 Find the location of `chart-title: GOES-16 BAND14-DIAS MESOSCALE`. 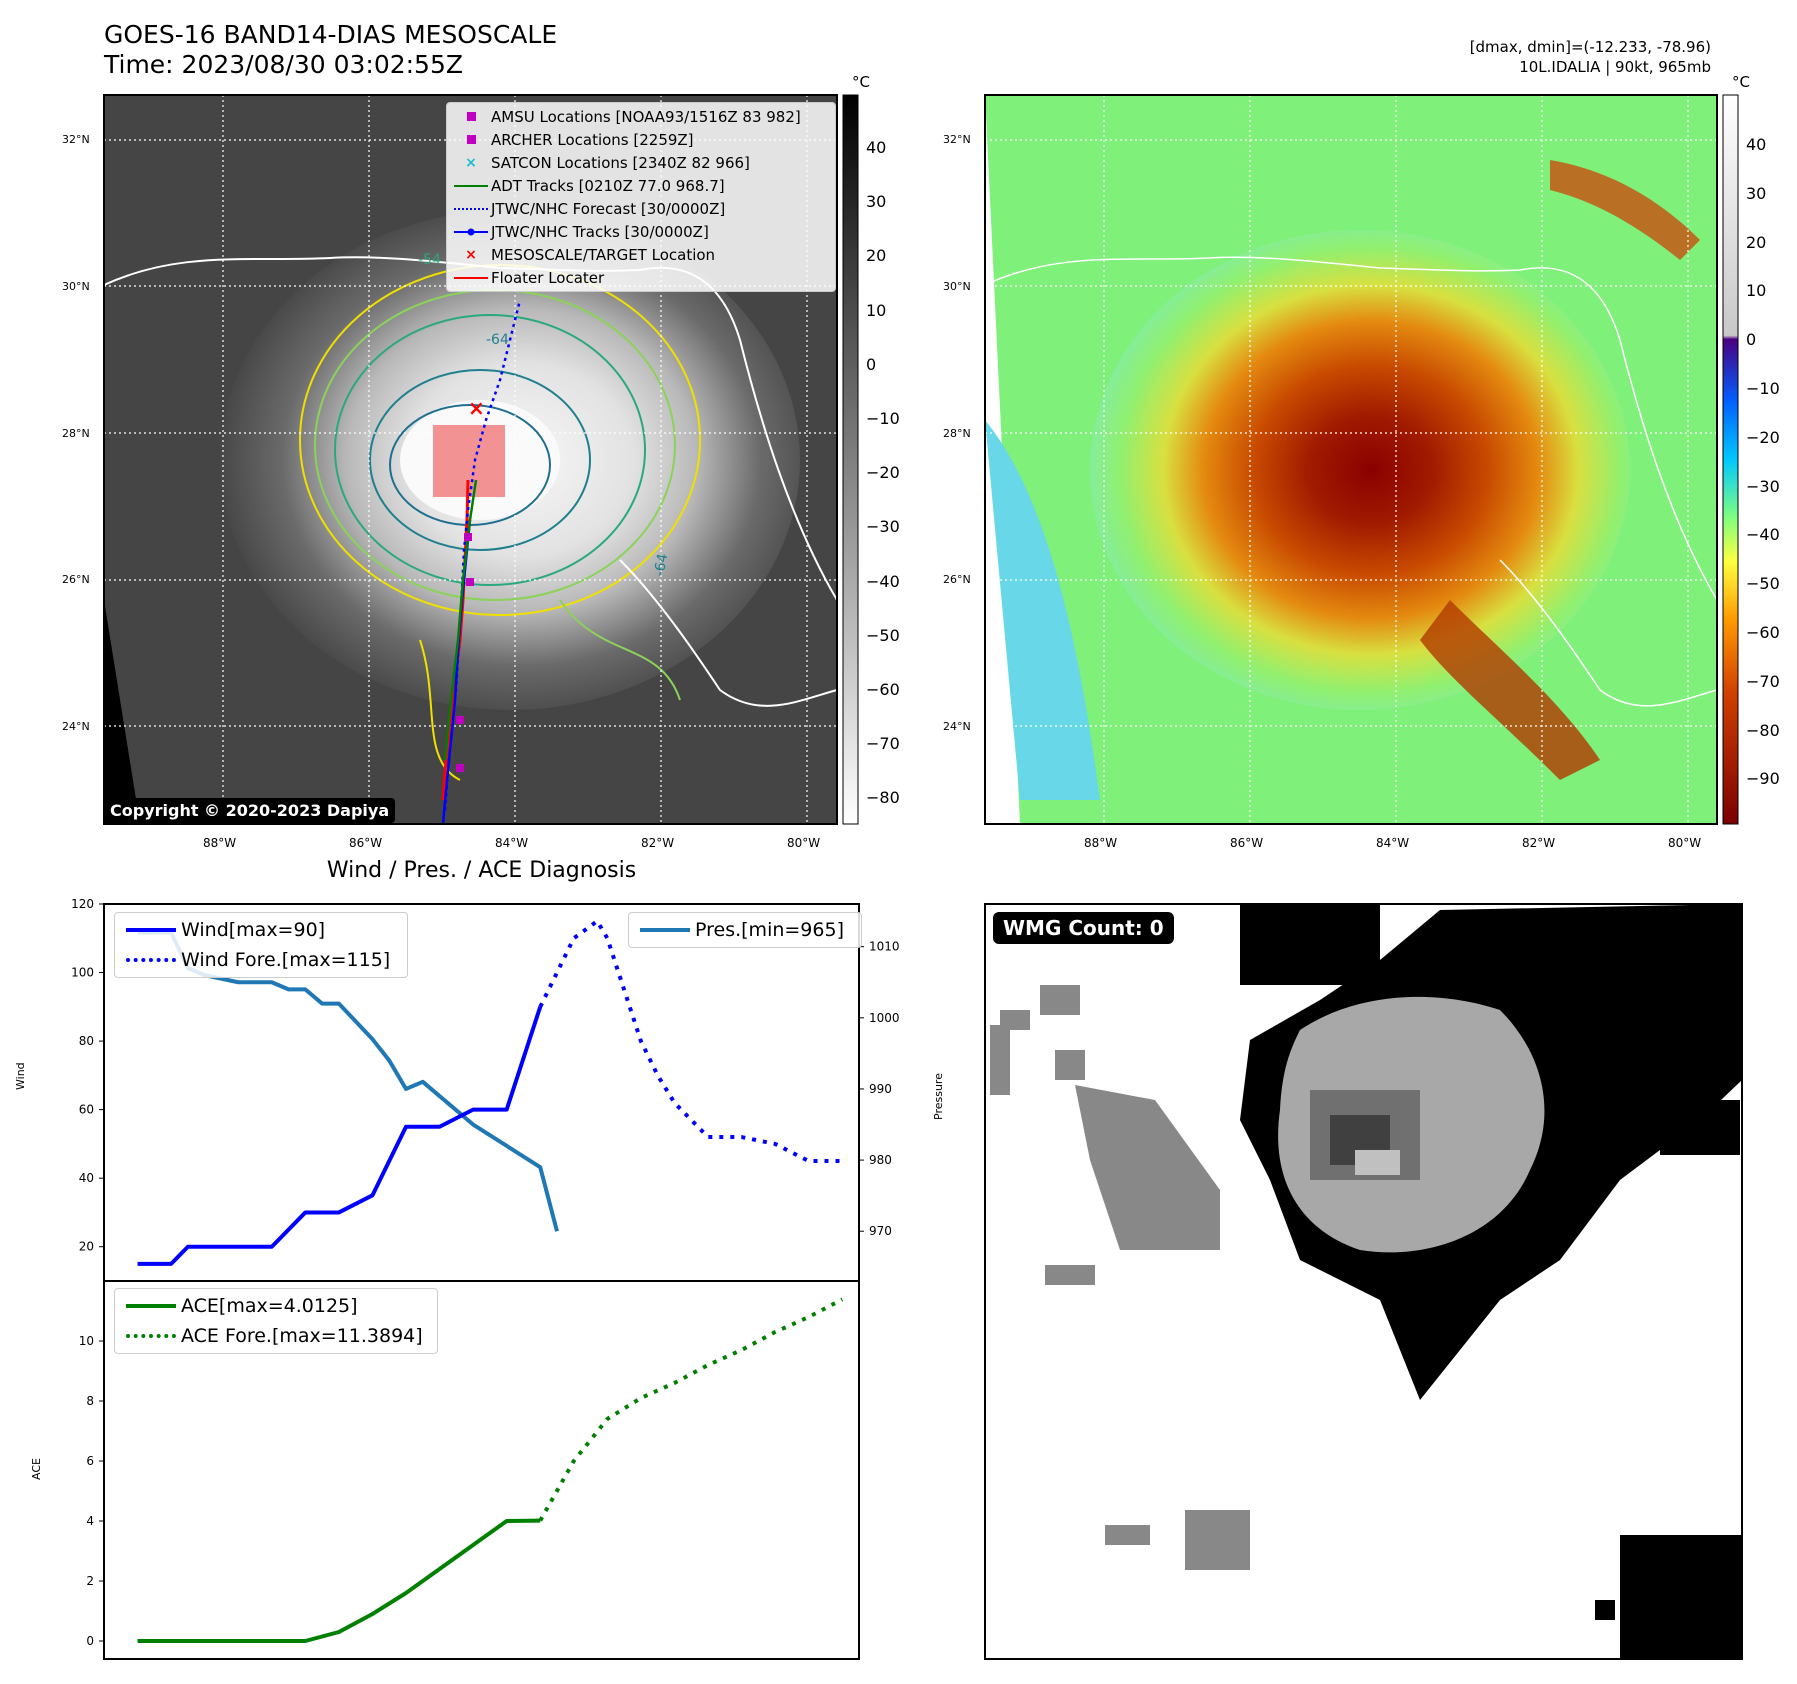

chart-title: GOES-16 BAND14-DIAS MESOSCALE is located at coordinates (331, 34).